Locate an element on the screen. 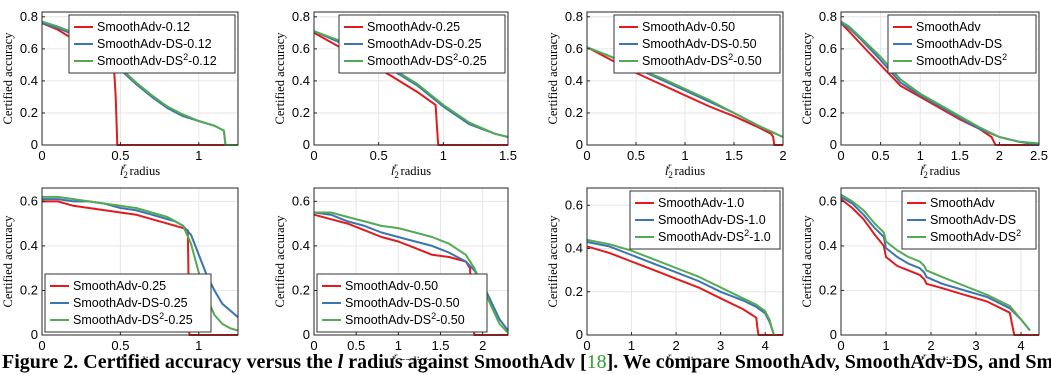 The height and width of the screenshot is (375, 1051). legend-entry: SmoothAdv-DS-0.12 is located at coordinates (154, 44).